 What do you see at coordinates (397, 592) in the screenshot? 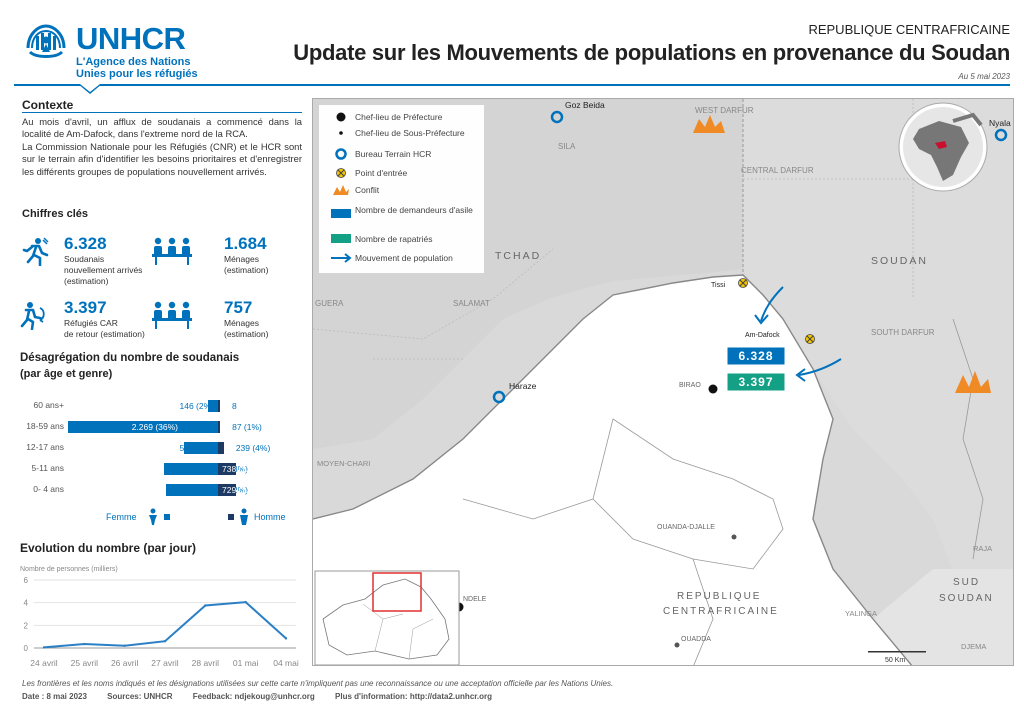
I see `map-extent-marker` at bounding box center [397, 592].